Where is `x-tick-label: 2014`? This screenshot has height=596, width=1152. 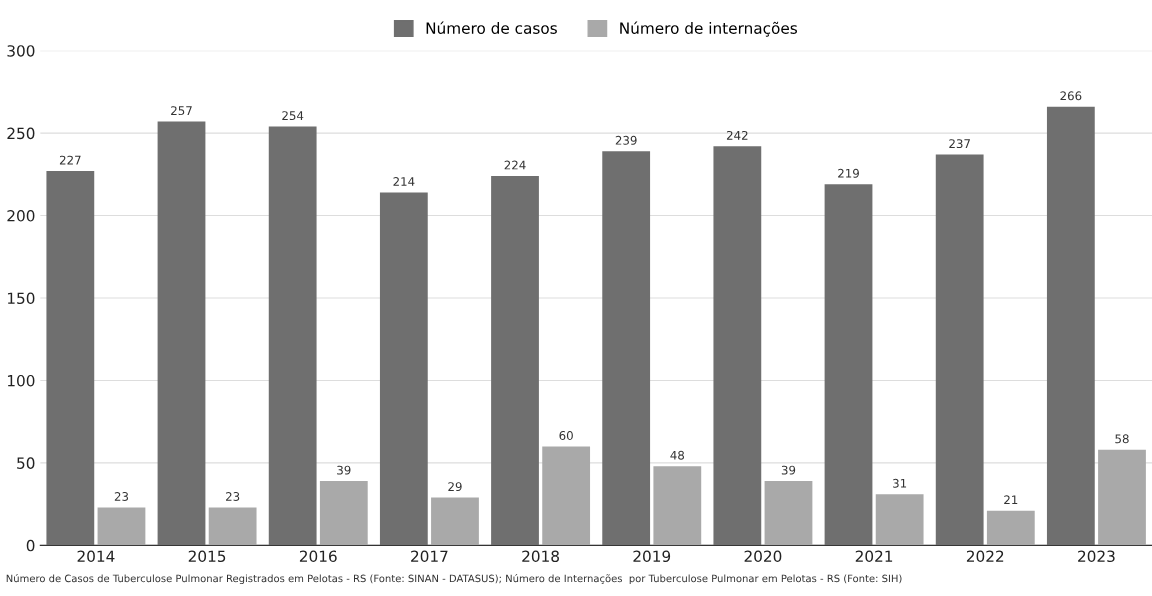 x-tick-label: 2014 is located at coordinates (96, 556).